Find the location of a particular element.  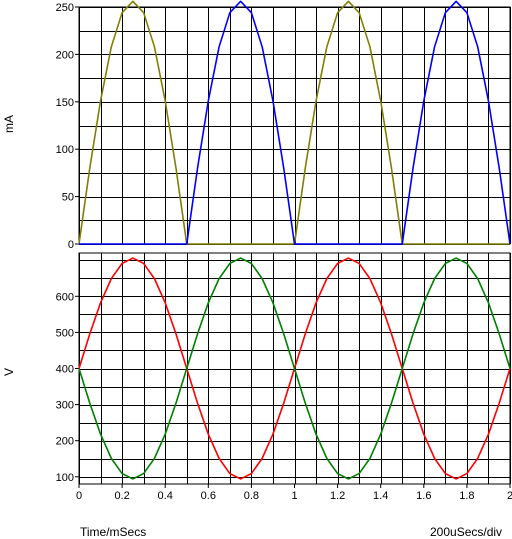

voltage-ytick-label: 300 is located at coordinates (65, 406).